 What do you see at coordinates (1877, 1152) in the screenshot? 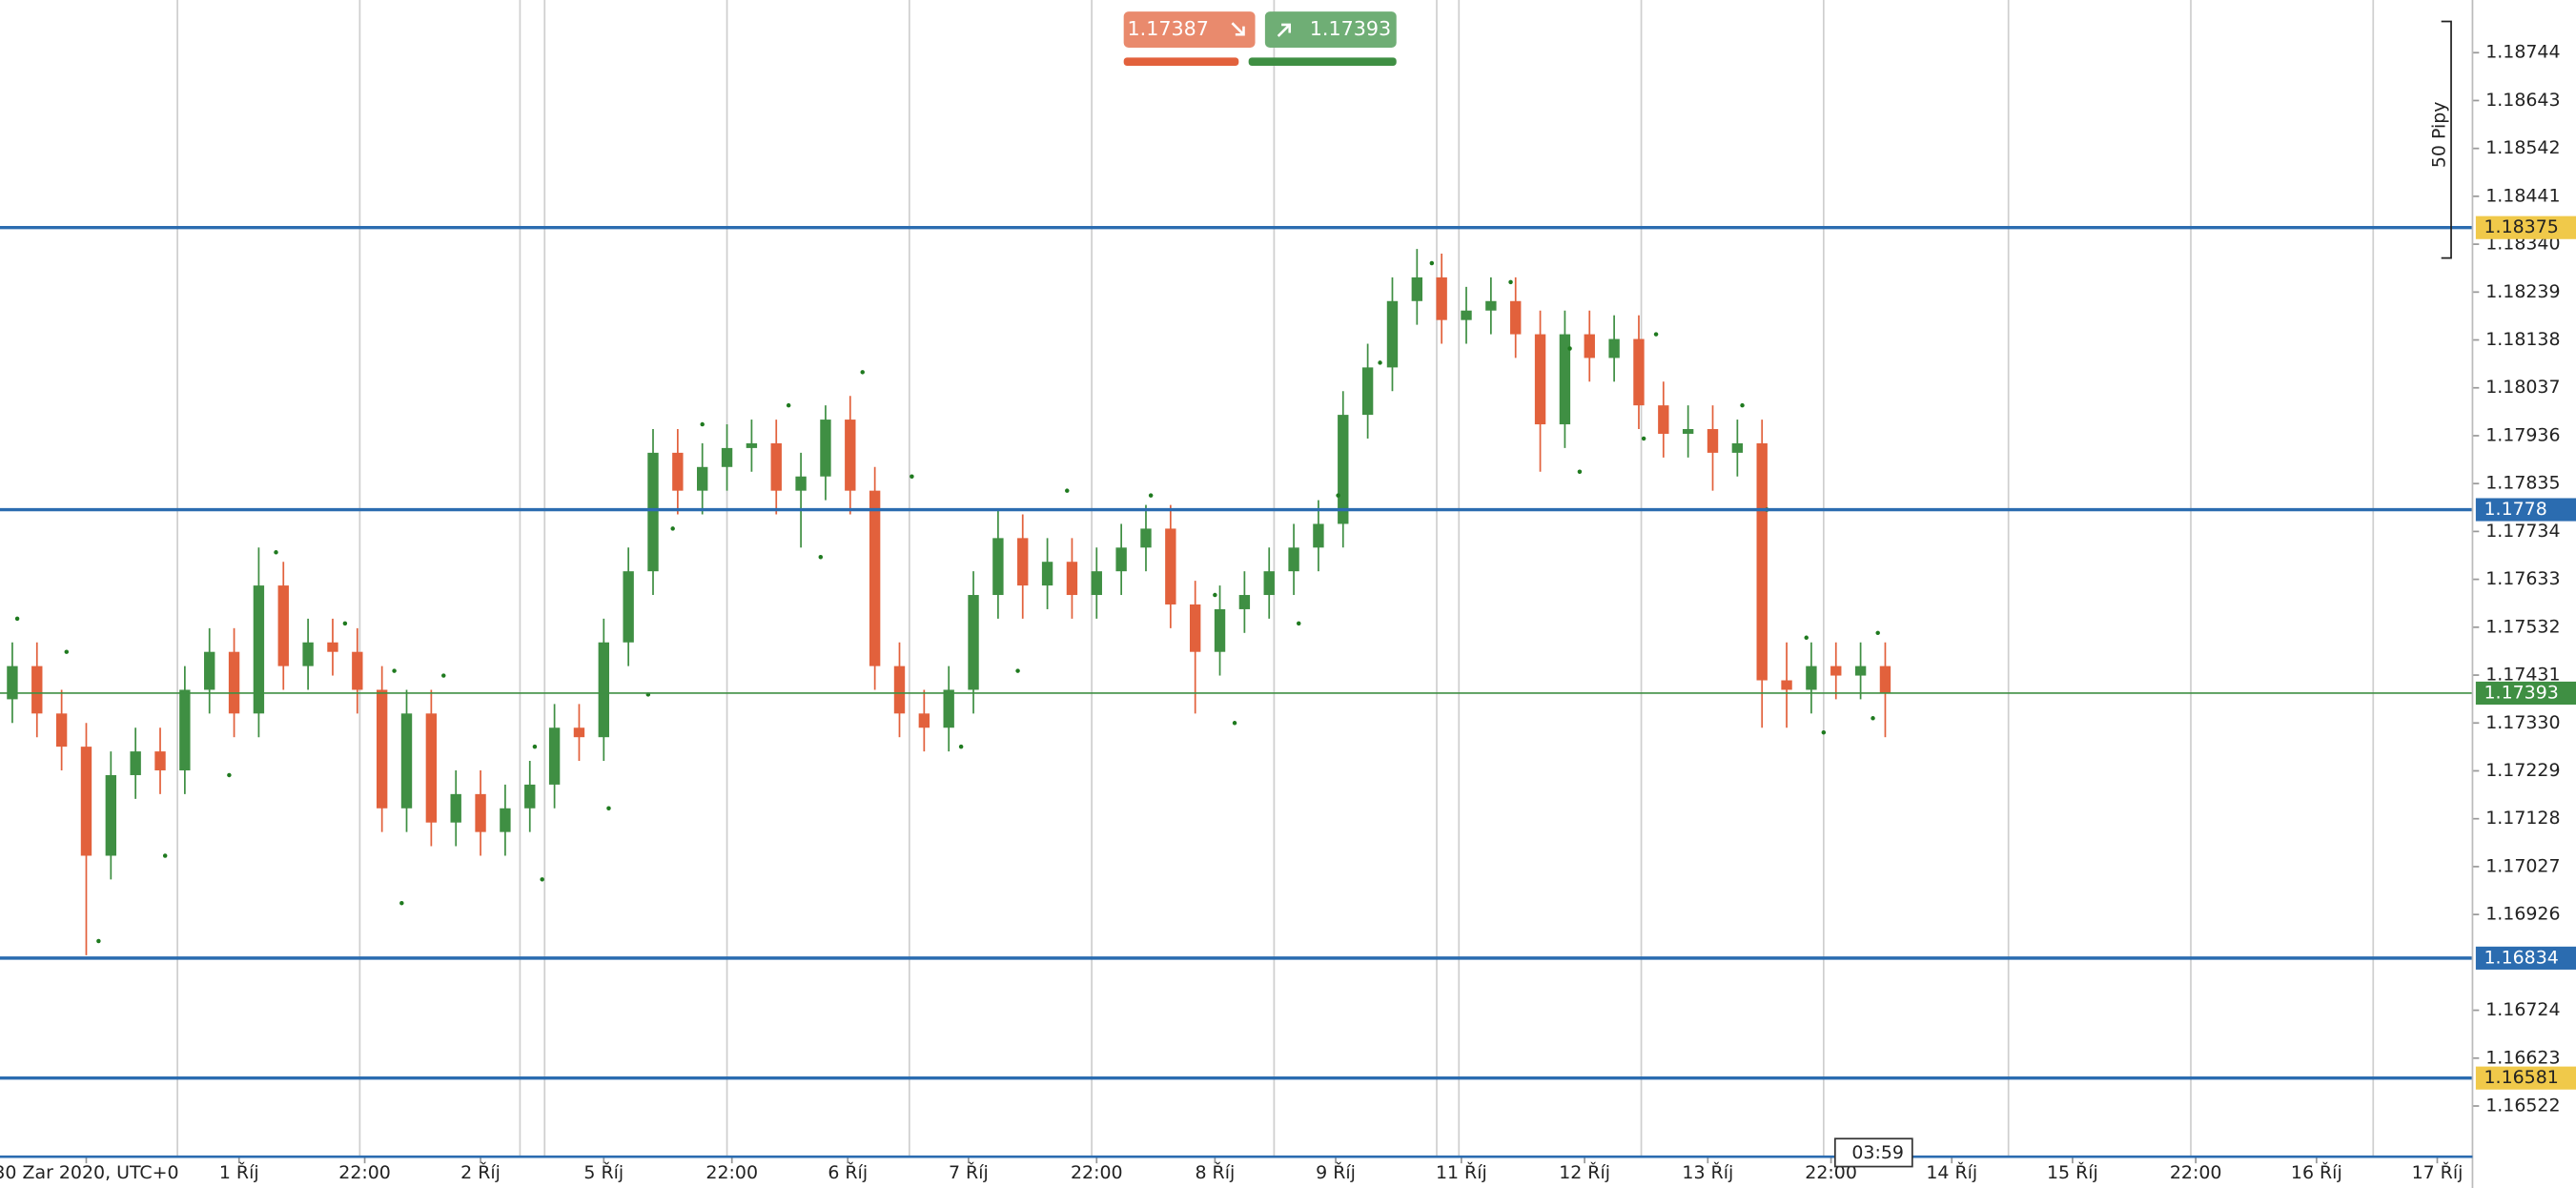
I see `clock: 03:59` at bounding box center [1877, 1152].